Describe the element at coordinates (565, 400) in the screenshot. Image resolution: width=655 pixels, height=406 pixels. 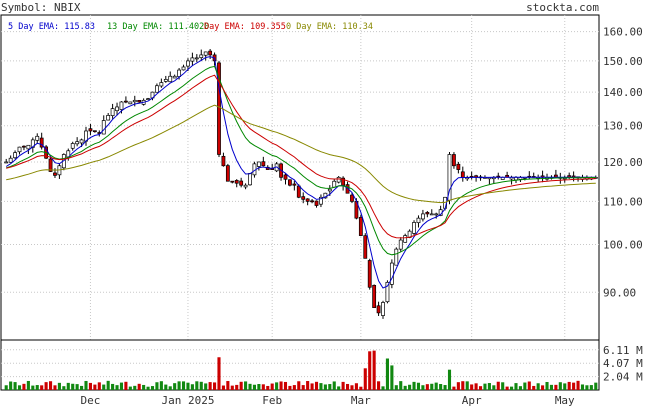
I see `time-tick-label: May` at that location.